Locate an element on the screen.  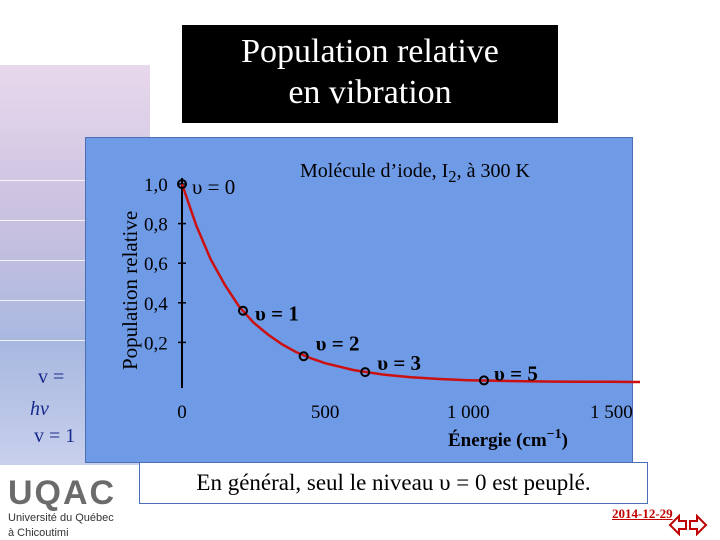
uqac-logo: UQAC Université du Québec à Chicoutimi is located at coordinates (63, 508).